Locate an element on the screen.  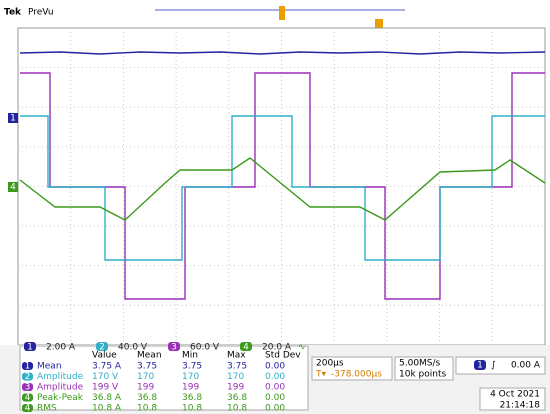
trigger-source: 1 is located at coordinates (480, 366).